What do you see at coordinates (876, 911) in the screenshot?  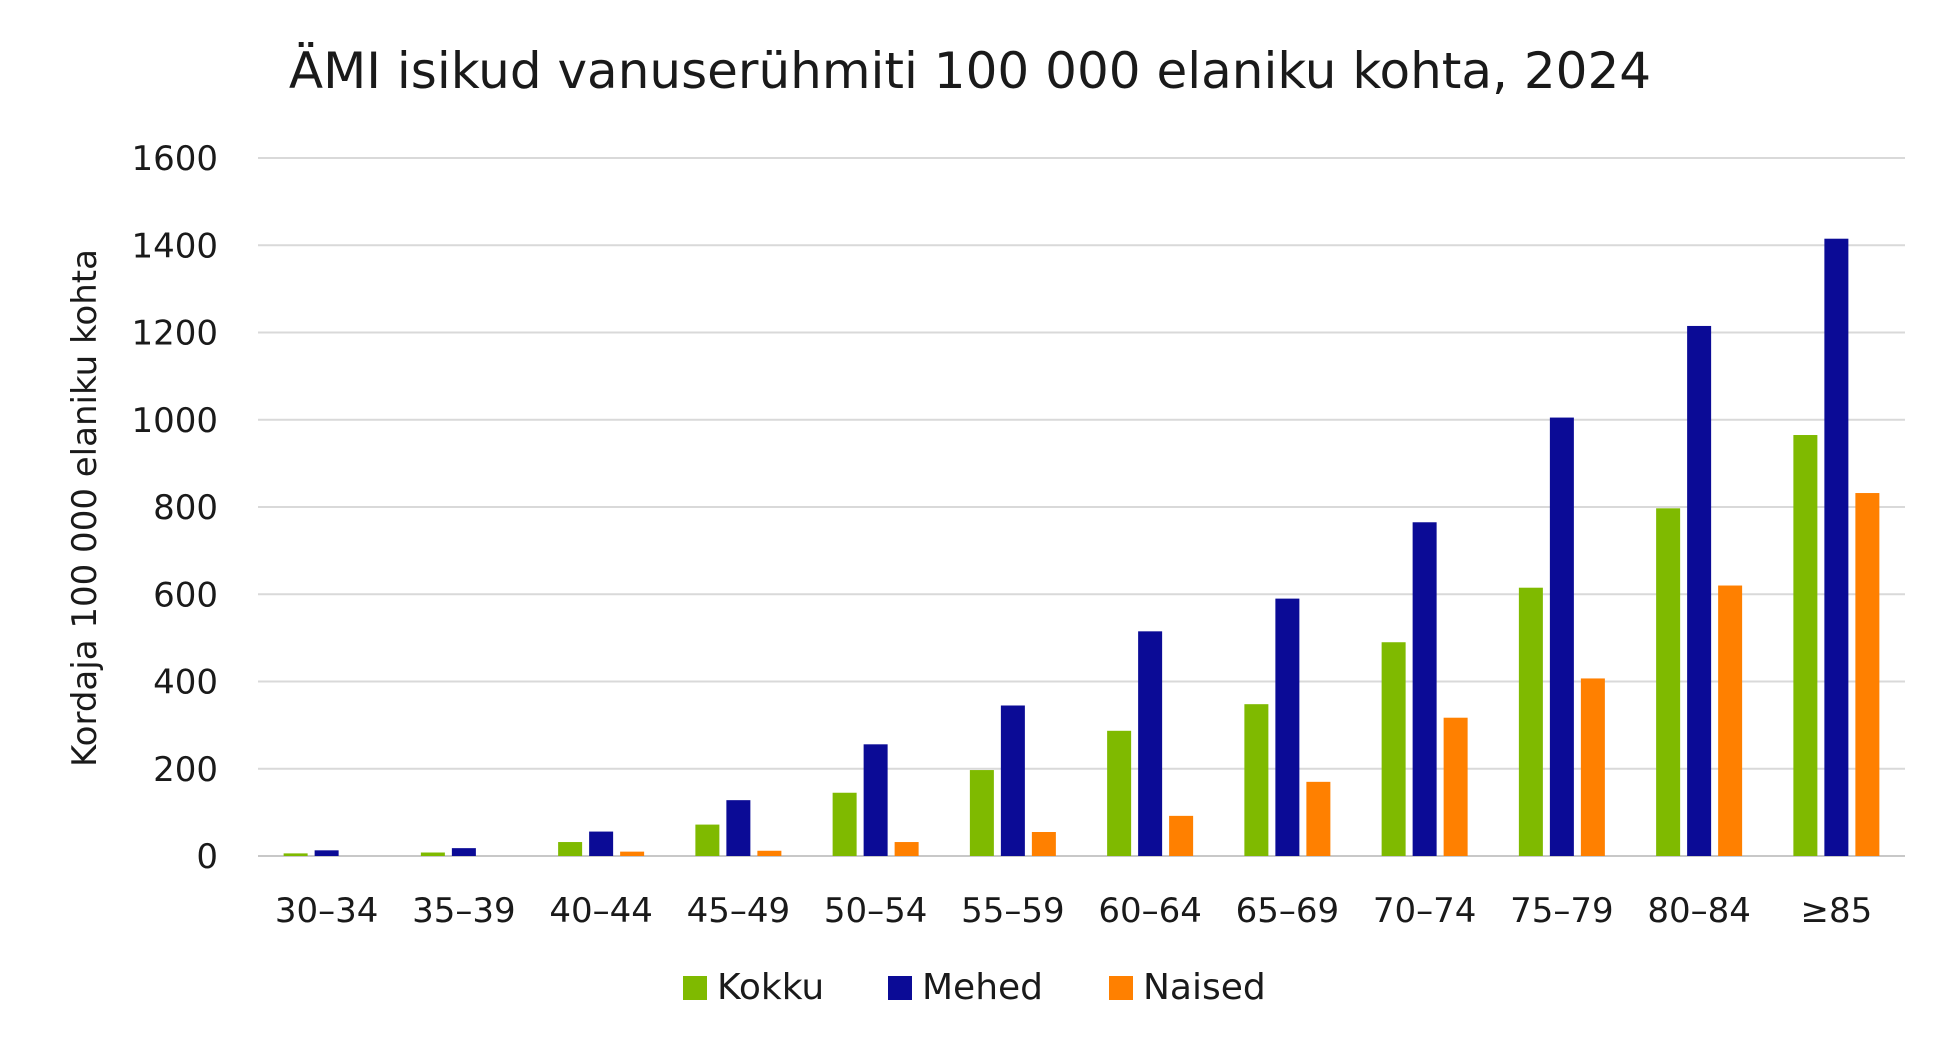 I see `x-tick-label: 50–54` at bounding box center [876, 911].